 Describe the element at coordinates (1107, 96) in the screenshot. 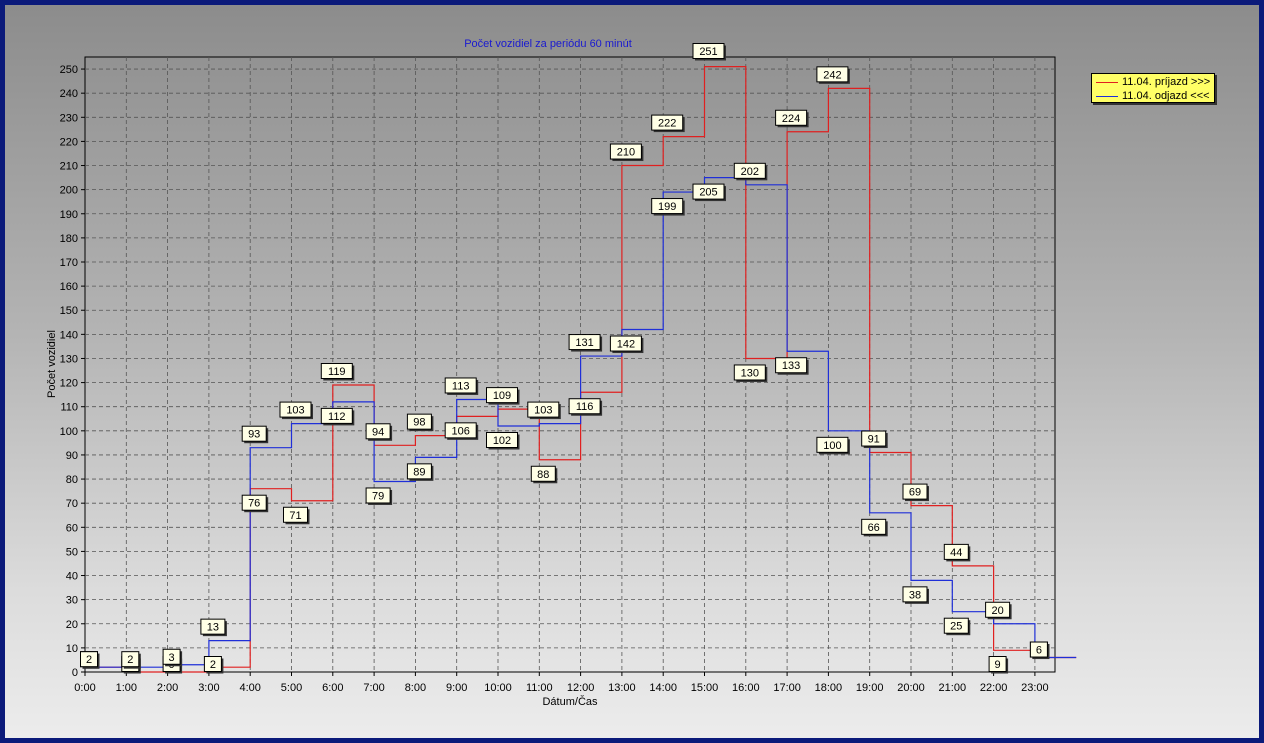

I see `legend-swatch-departures` at that location.